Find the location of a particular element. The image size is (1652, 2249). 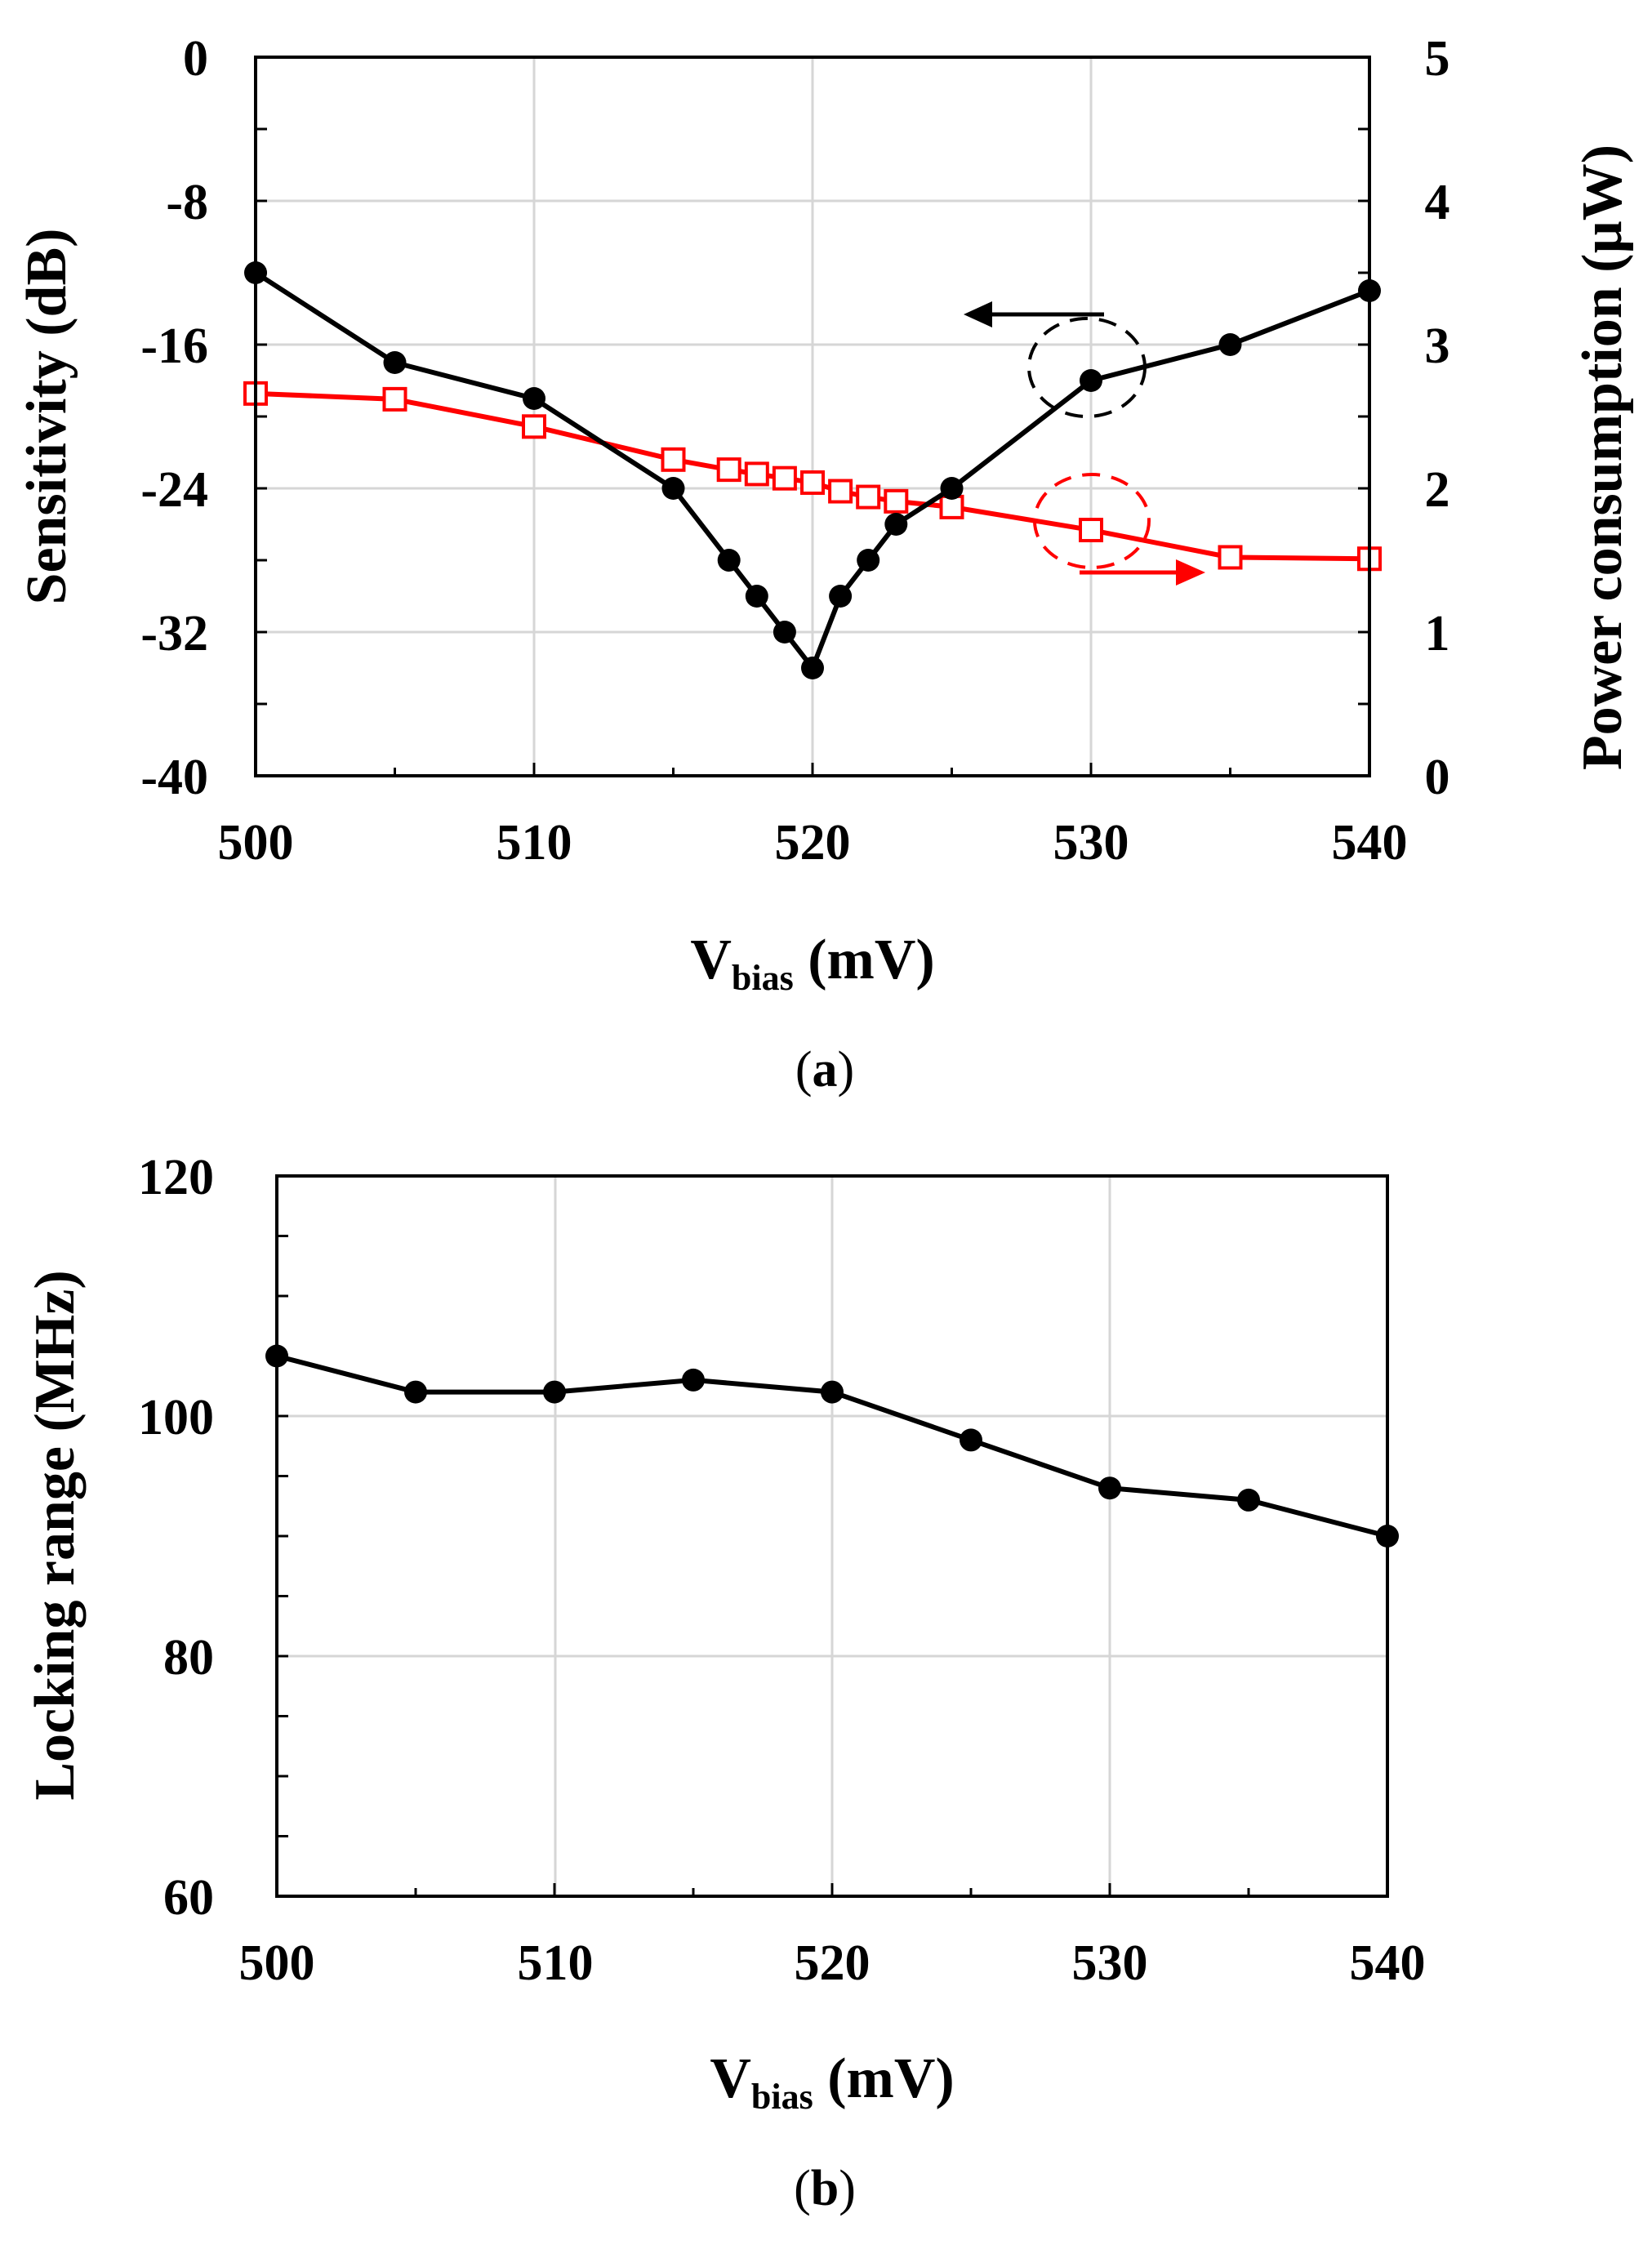

b-x-tick-label: 520 is located at coordinates (833, 1963).